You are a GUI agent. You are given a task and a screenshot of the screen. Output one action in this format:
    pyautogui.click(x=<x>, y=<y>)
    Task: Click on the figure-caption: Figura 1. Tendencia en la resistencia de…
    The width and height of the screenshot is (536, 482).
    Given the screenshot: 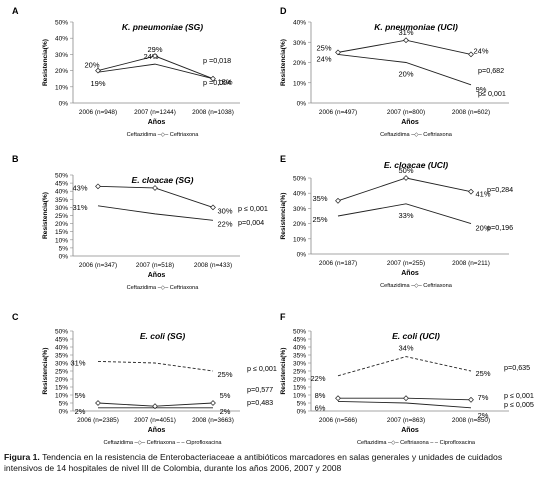 What is the action you would take?
    pyautogui.click(x=269, y=463)
    